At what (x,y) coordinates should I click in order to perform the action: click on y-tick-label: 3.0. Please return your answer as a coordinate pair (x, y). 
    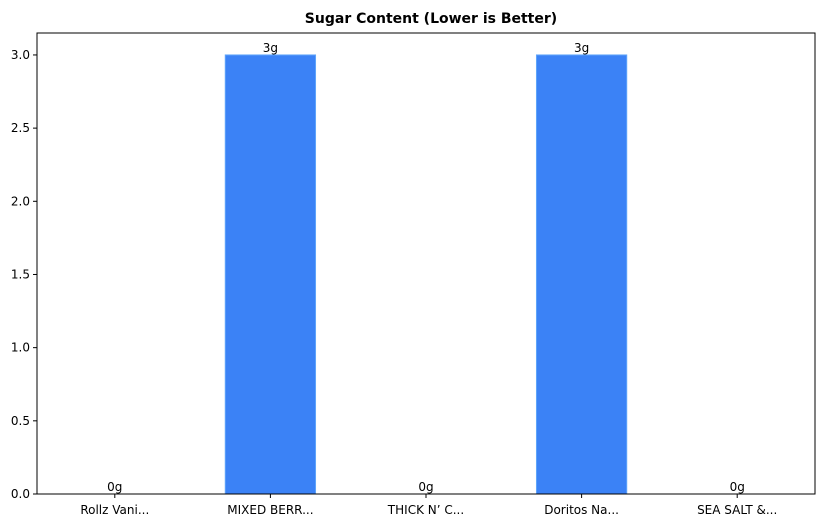
    Looking at the image, I should click on (20, 55).